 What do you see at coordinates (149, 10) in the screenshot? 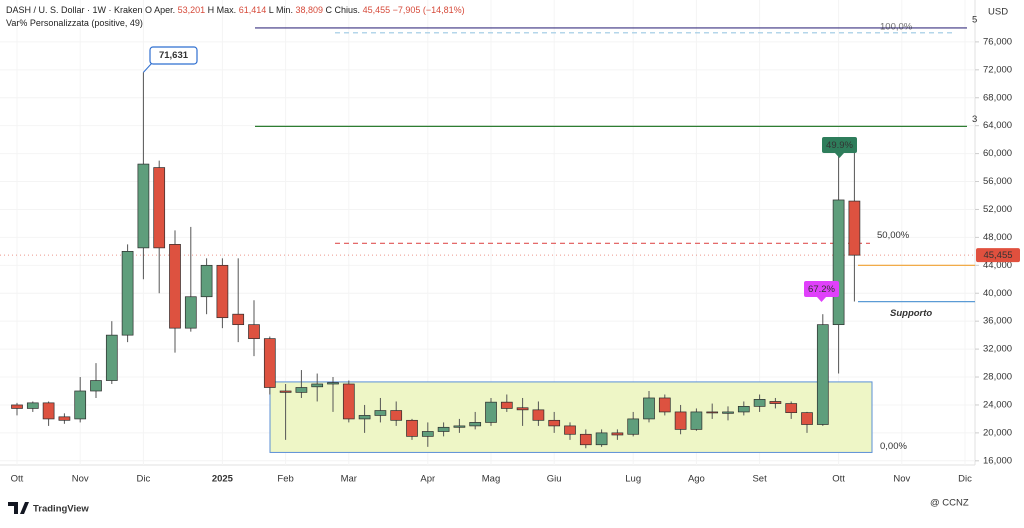
I see `ohlc-key: O` at bounding box center [149, 10].